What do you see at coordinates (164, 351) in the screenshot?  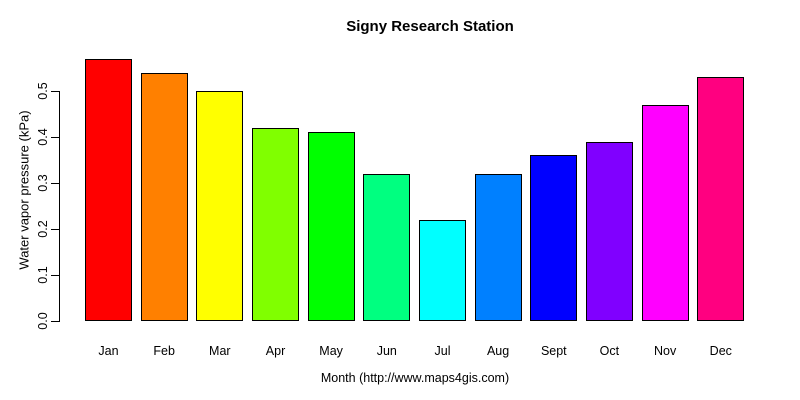 I see `x-tick-label-feb: Feb` at bounding box center [164, 351].